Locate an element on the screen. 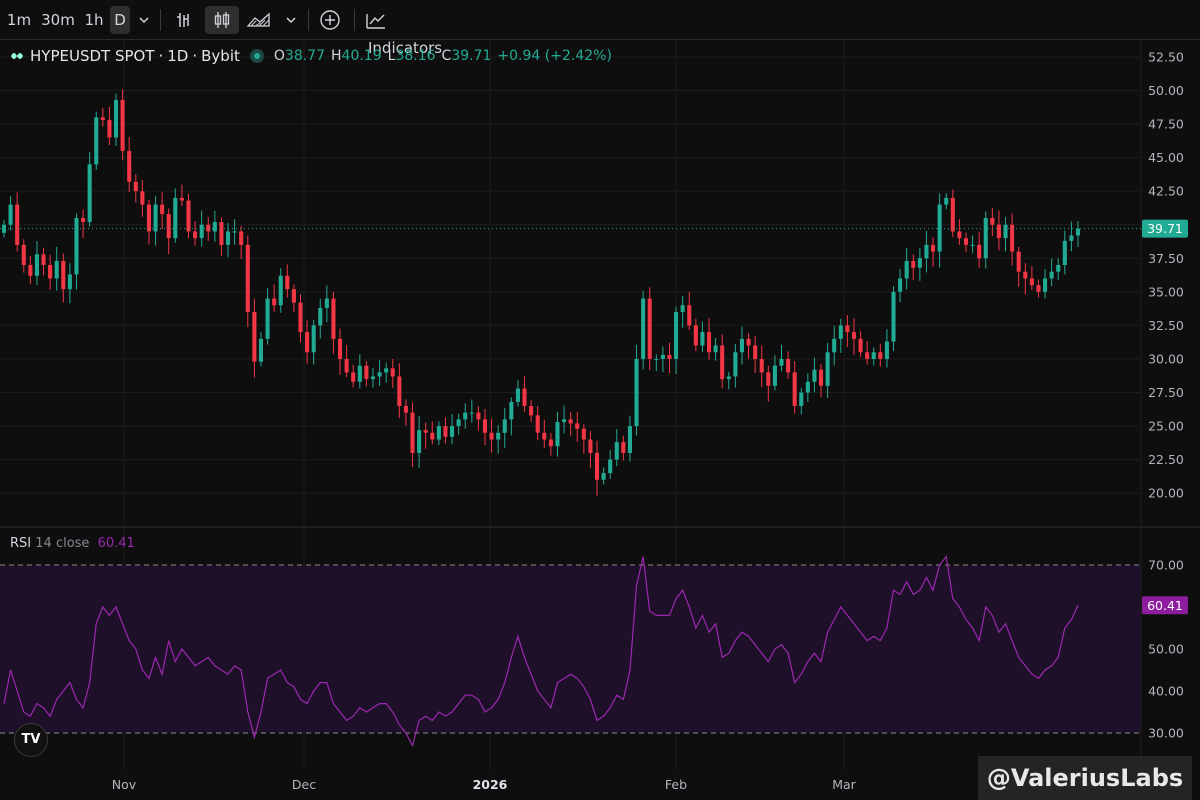 This screenshot has height=800, width=1200. bar-chart-type-icon is located at coordinates (184, 20).